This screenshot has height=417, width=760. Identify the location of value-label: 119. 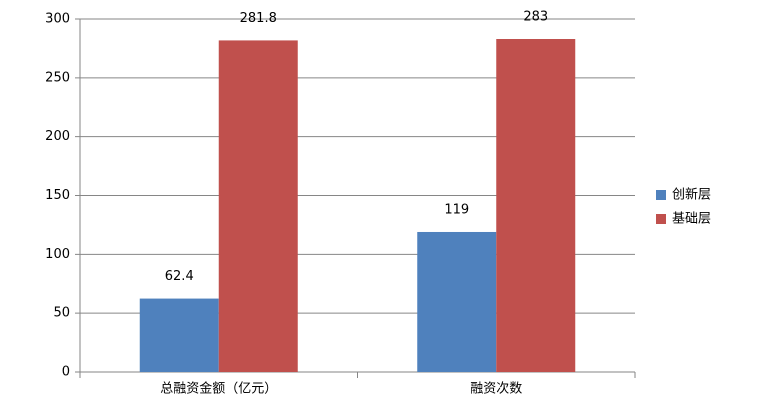
(456, 209).